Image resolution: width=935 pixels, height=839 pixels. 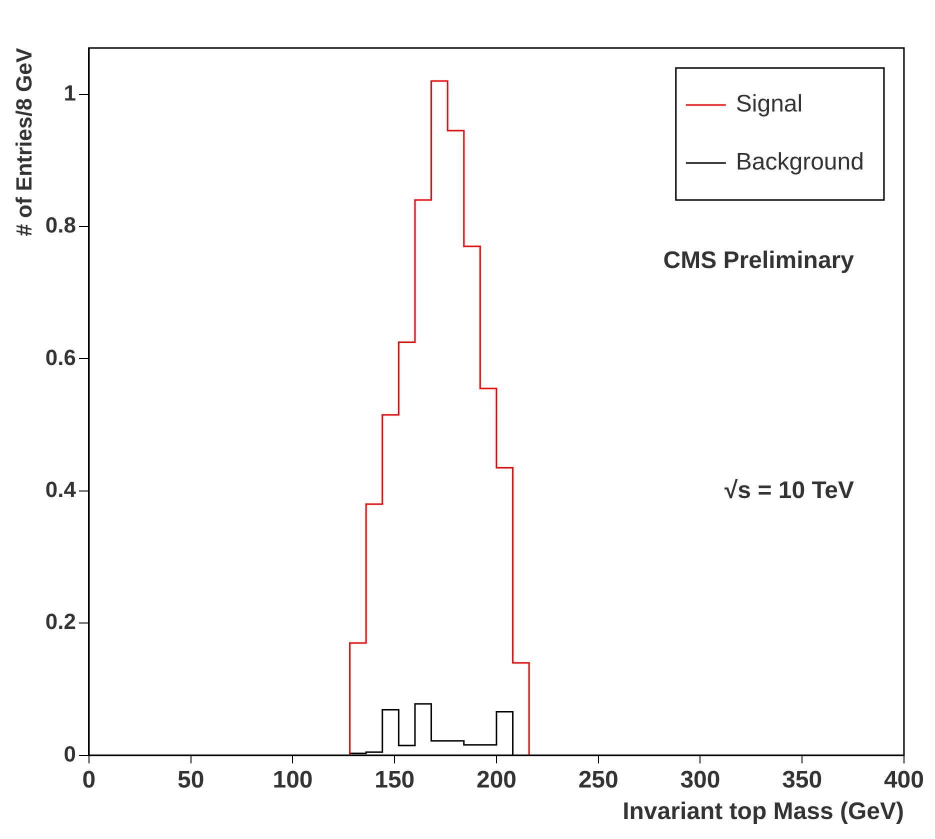 What do you see at coordinates (89, 780) in the screenshot?
I see `x-tick-label: 0` at bounding box center [89, 780].